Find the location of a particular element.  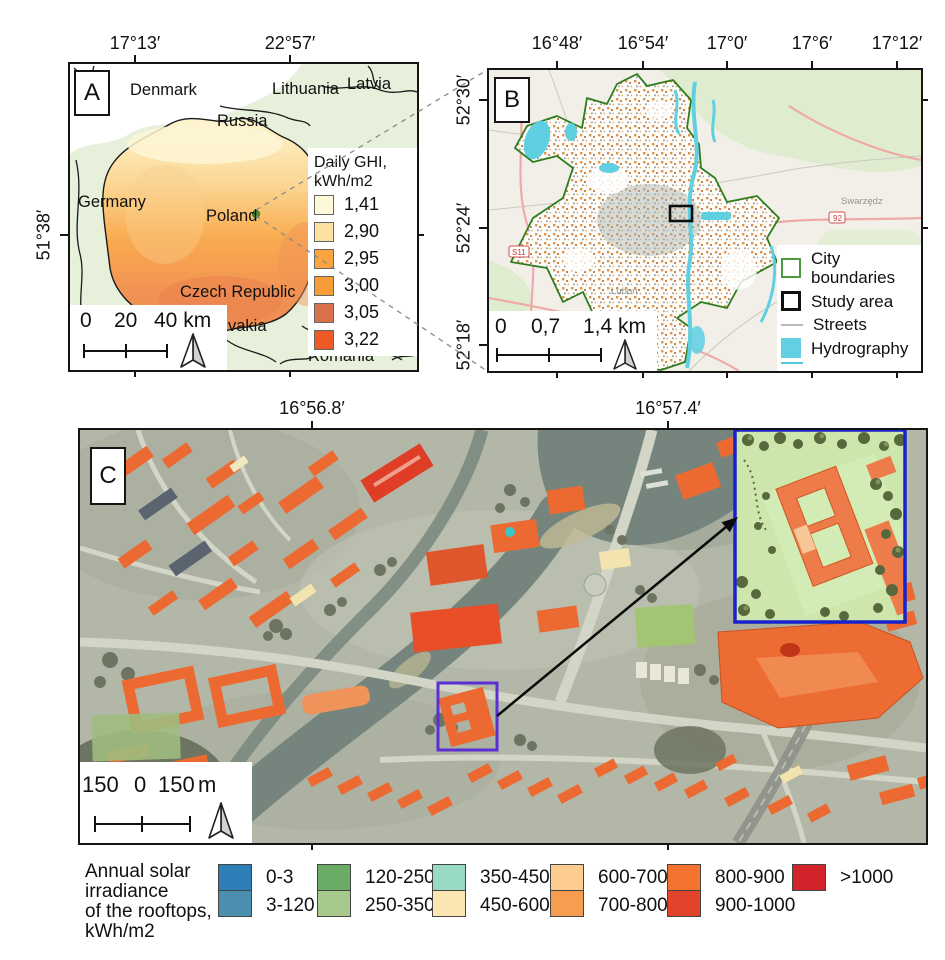

panelB-axis-left-2: 52°24′ is located at coordinates (463, 228).